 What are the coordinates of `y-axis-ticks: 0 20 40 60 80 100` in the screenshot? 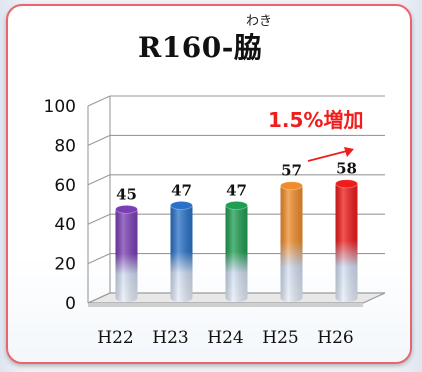 It's located at (60, 205).